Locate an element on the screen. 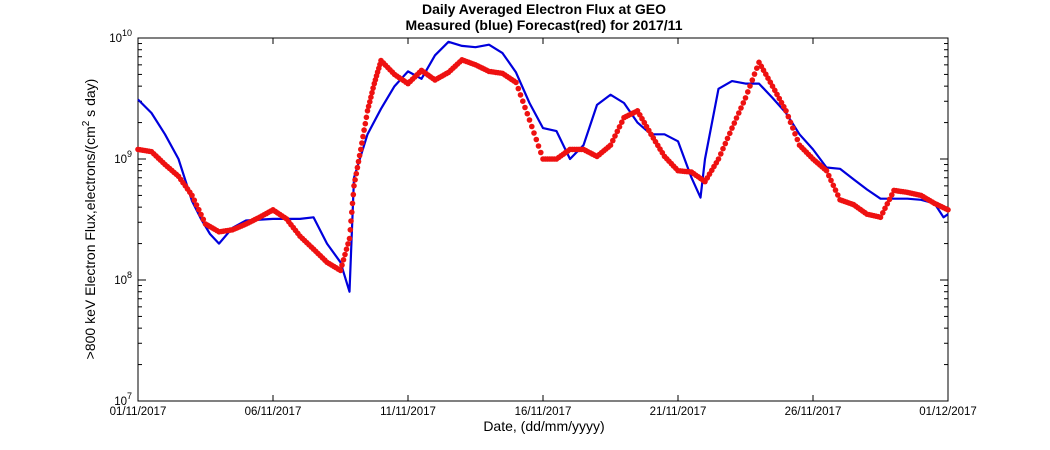 The height and width of the screenshot is (450, 1050). x-tick-label: 01/11/2017 is located at coordinates (138, 412).